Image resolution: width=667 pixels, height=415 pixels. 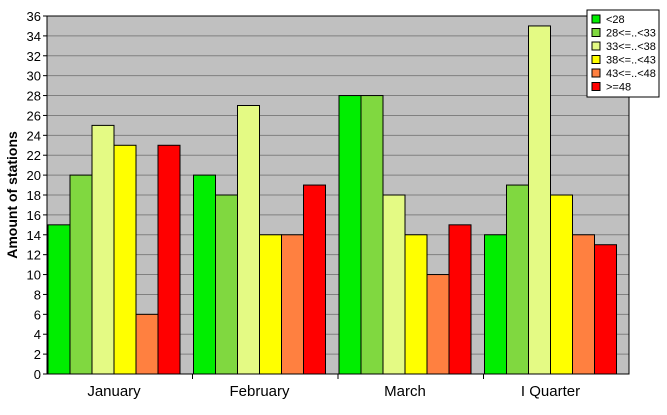 What do you see at coordinates (34, 36) in the screenshot?
I see `y-tick-label: 34` at bounding box center [34, 36].